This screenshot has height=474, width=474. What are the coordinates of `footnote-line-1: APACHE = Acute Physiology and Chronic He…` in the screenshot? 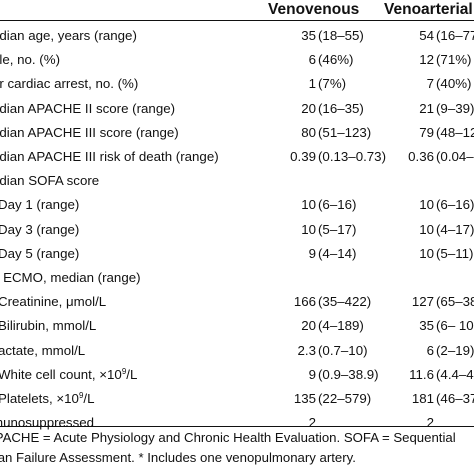 It's located at (228, 437).